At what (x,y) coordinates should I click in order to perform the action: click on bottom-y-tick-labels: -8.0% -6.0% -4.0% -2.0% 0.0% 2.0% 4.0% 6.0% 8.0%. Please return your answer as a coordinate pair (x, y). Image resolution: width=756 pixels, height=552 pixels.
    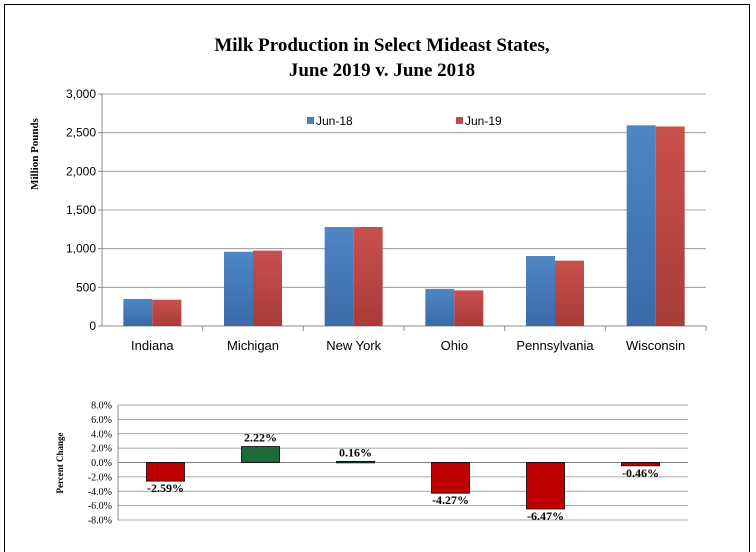
    Looking at the image, I should click on (100, 464).